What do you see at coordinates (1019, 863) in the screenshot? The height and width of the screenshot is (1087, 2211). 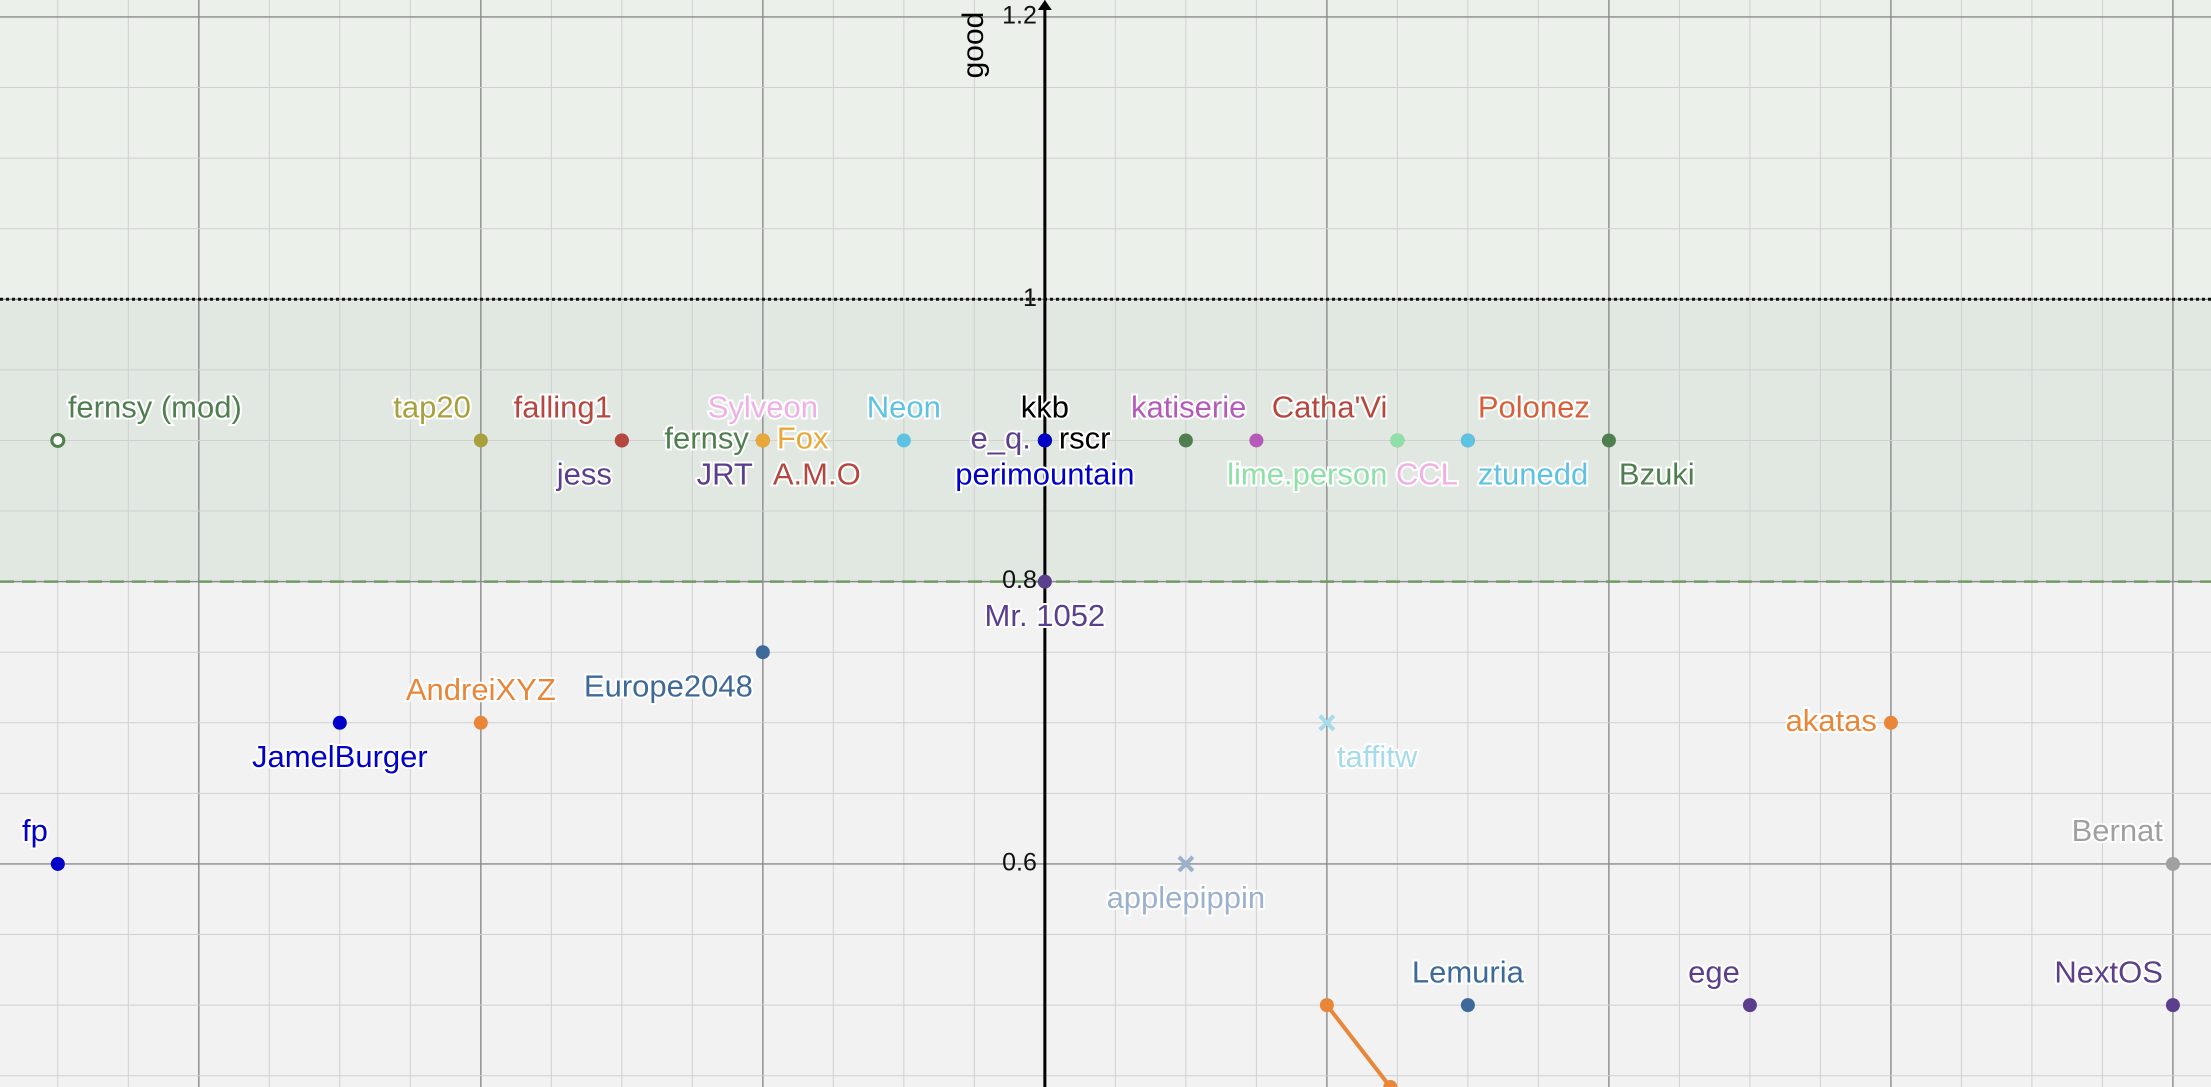 I see `y-tick-label: 0.6` at bounding box center [1019, 863].